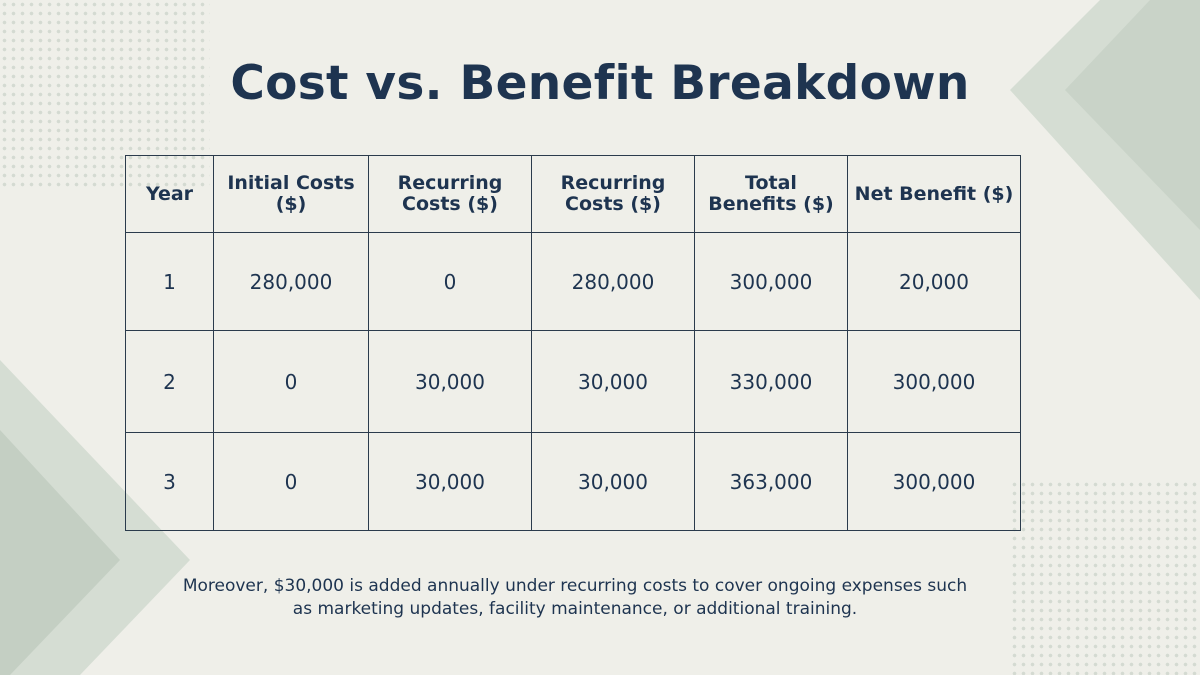 This screenshot has width=1200, height=675. What do you see at coordinates (169, 281) in the screenshot?
I see `table-cell: 1` at bounding box center [169, 281].